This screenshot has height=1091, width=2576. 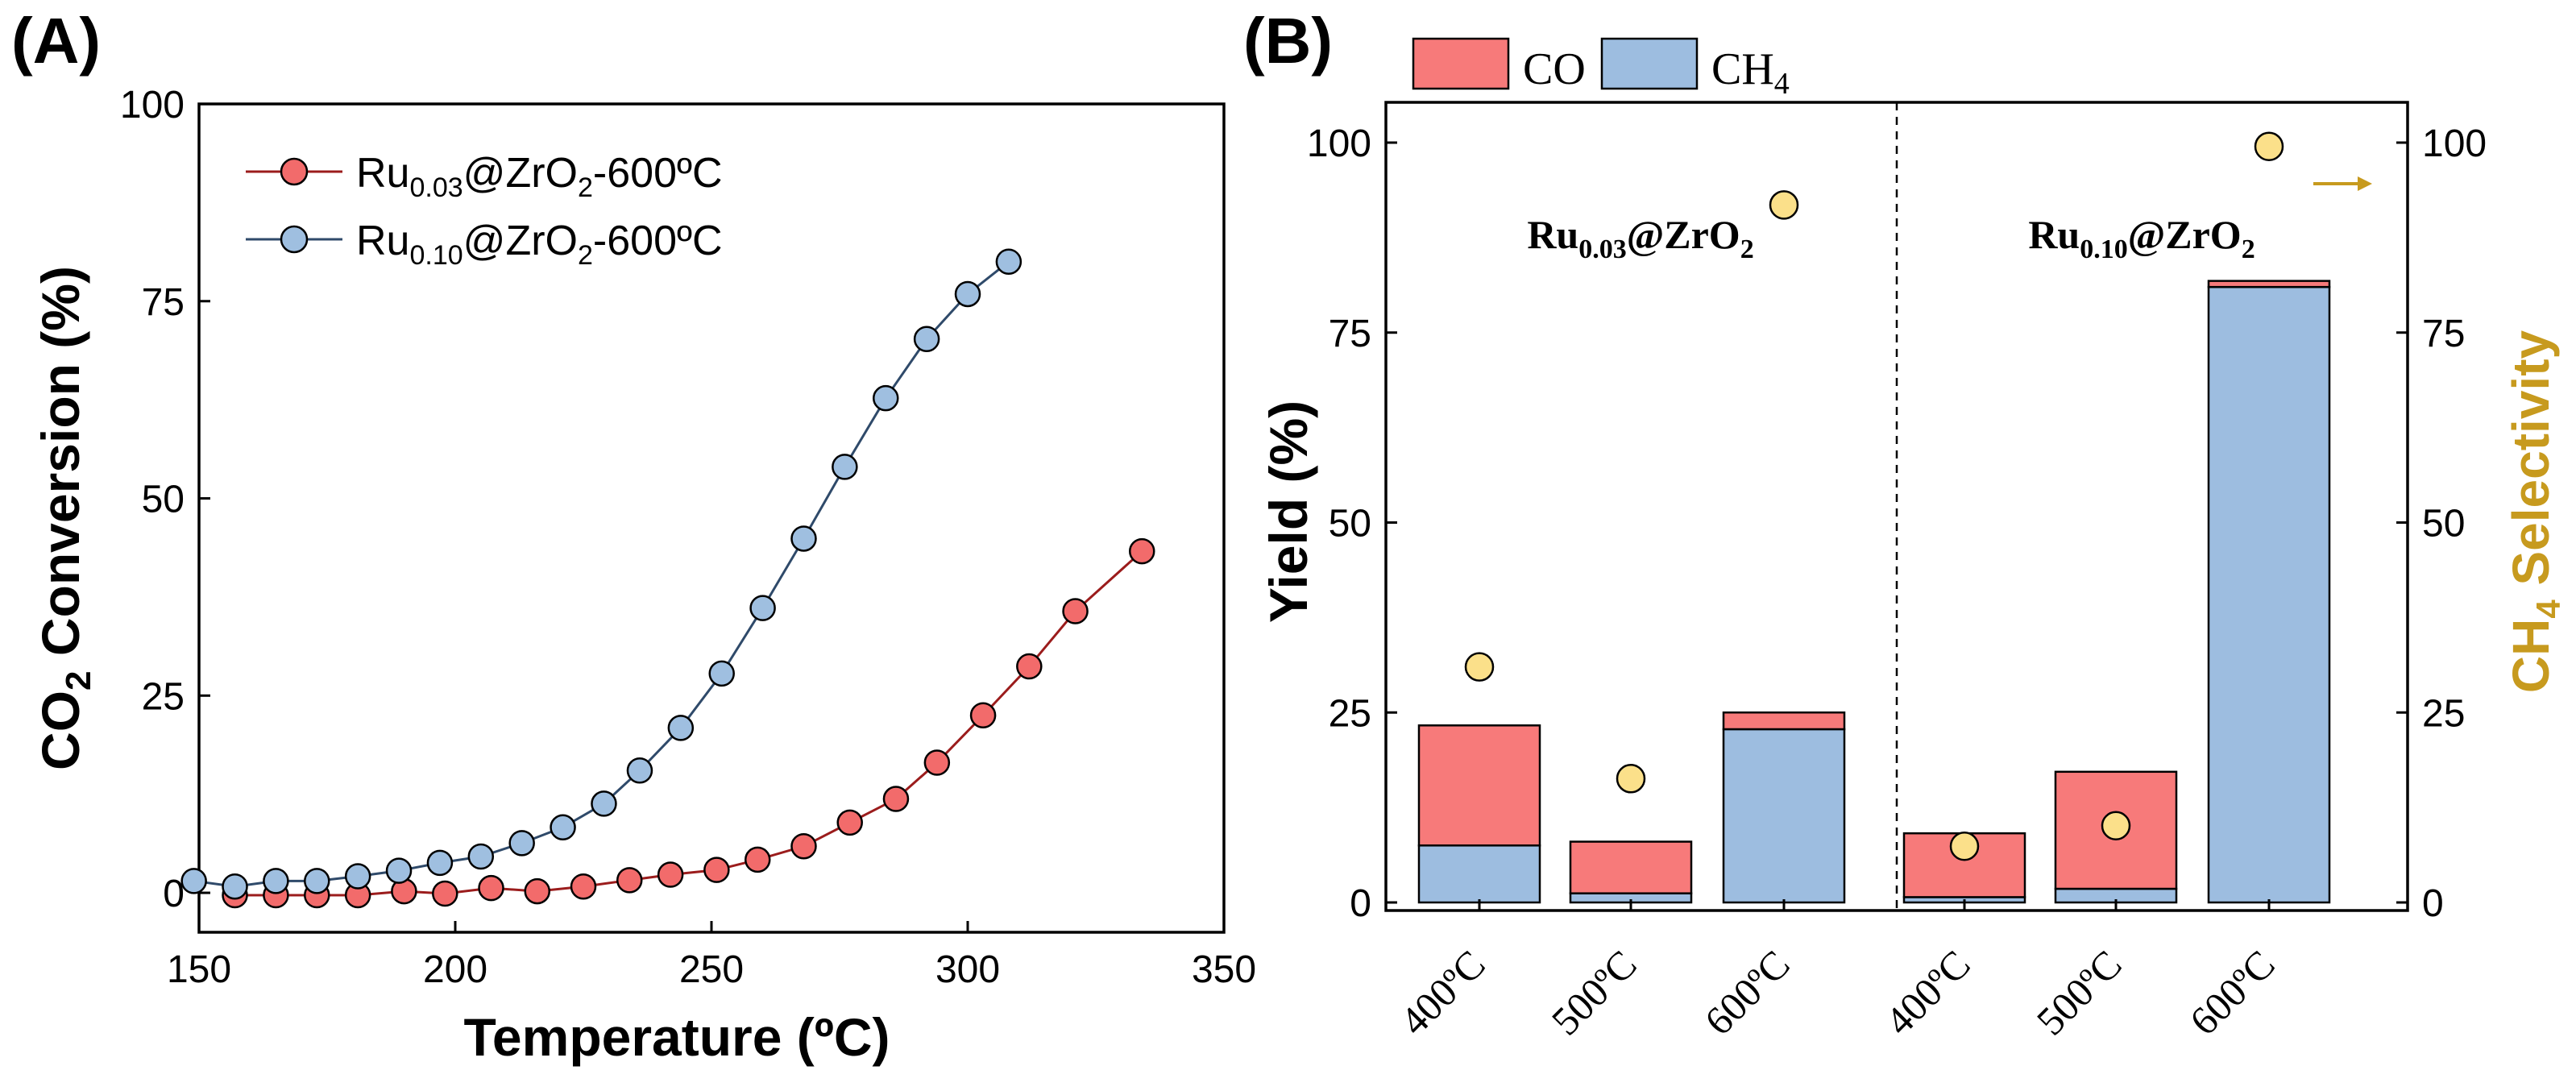 I want to click on right-tick-label: 100, so click(x=2454, y=143).